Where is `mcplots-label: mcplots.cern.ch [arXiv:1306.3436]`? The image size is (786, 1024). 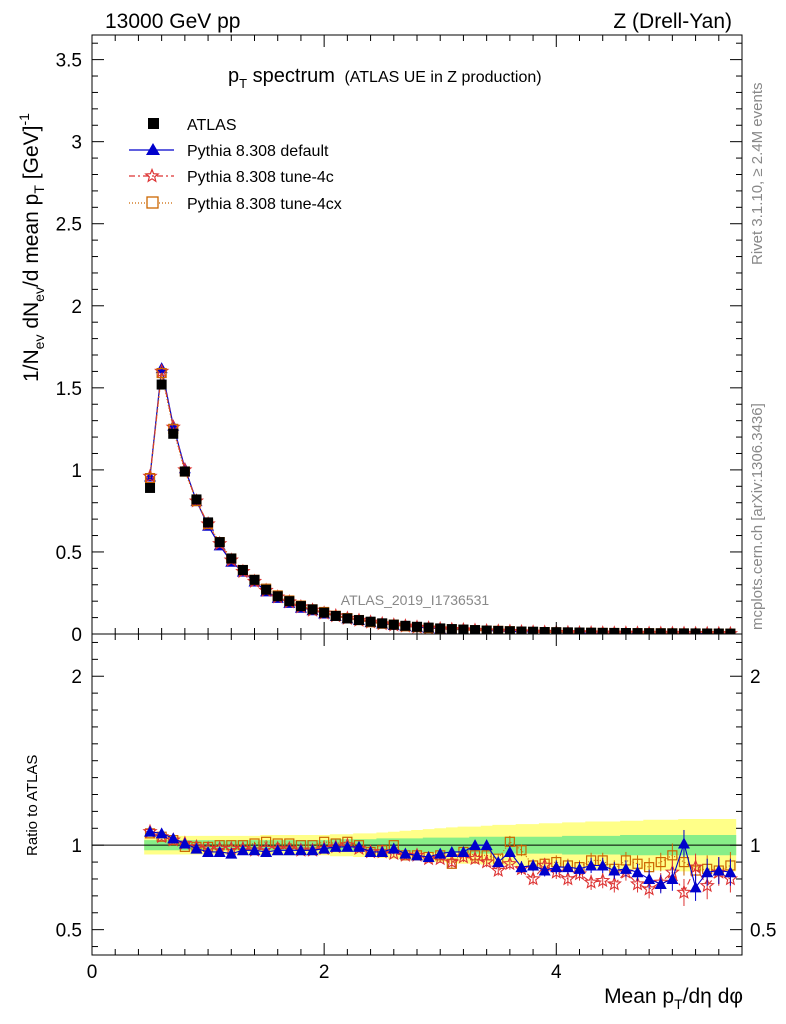 mcplots-label: mcplots.cern.ch [arXiv:1306.3436] is located at coordinates (757, 516).